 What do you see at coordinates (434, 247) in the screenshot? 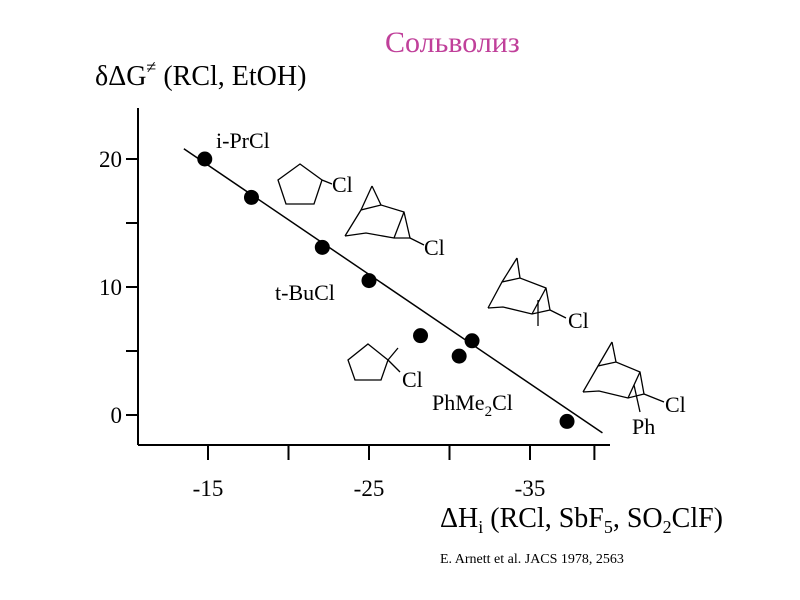
I see `label-norbornyl-cl: Cl` at bounding box center [434, 247].